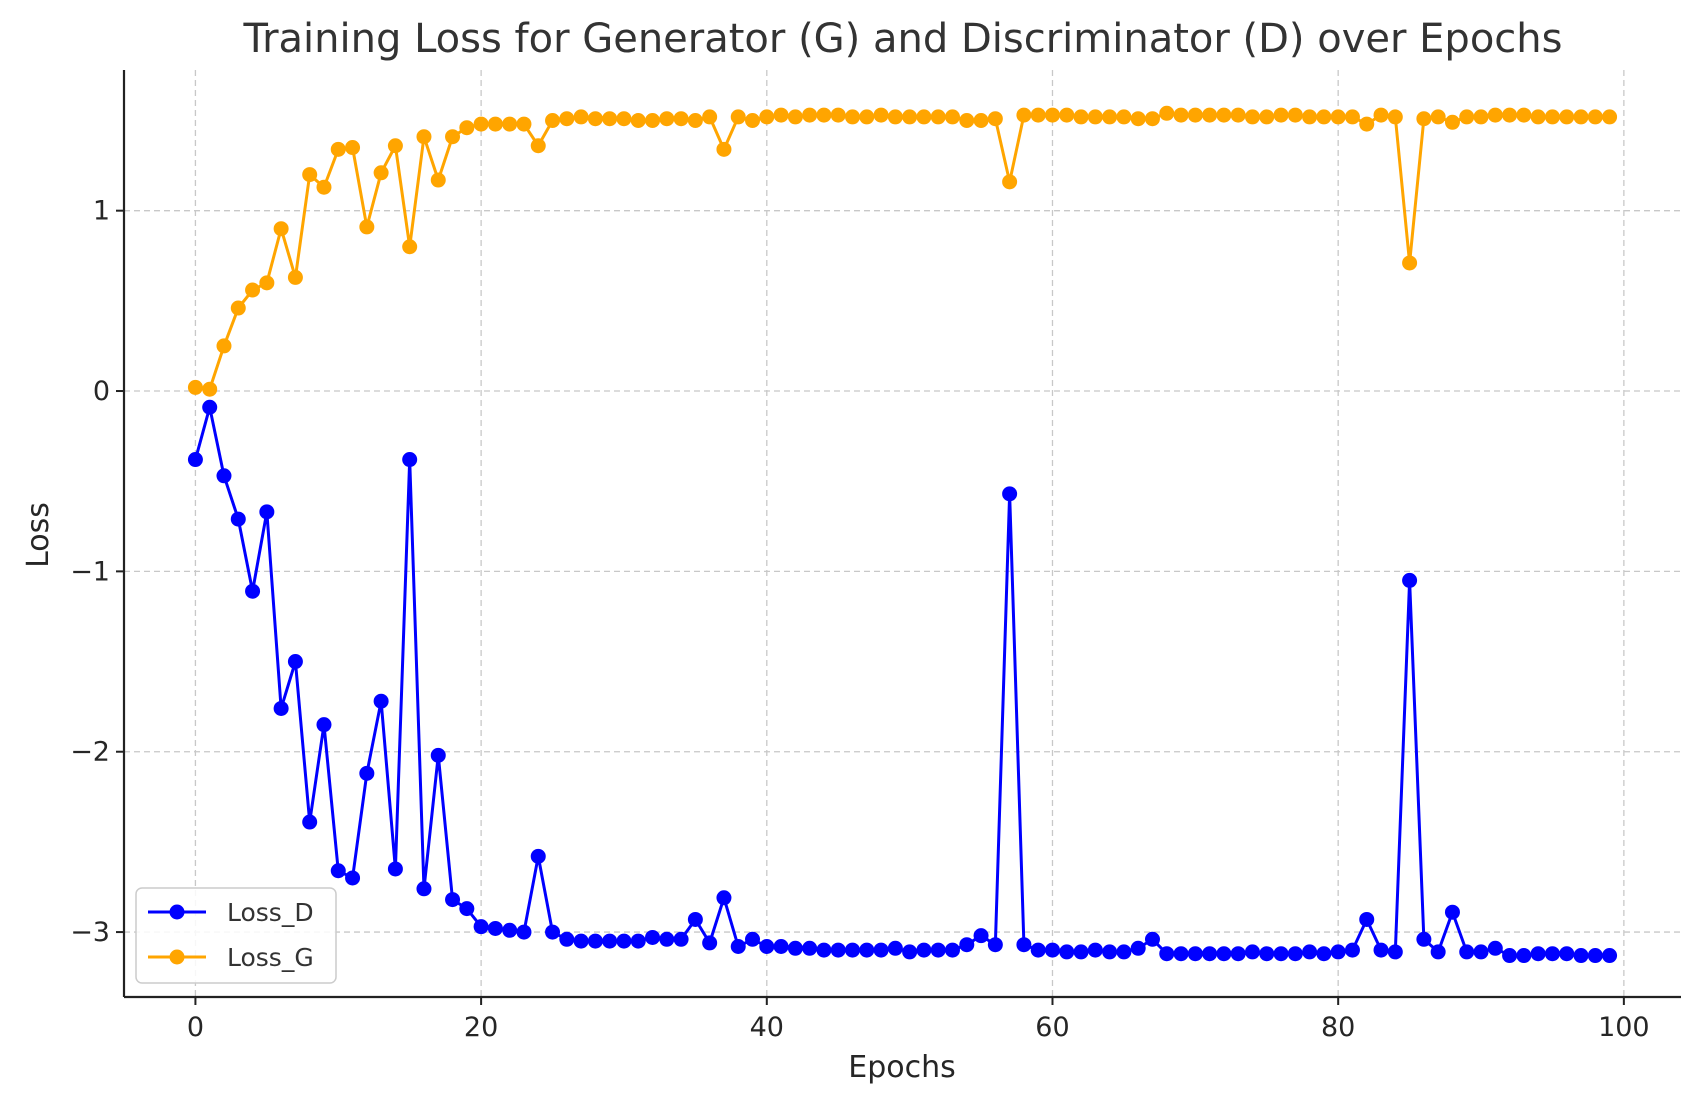 The image size is (1693, 1101). I want to click on legend-label-loss-g: Loss_G, so click(270, 957).